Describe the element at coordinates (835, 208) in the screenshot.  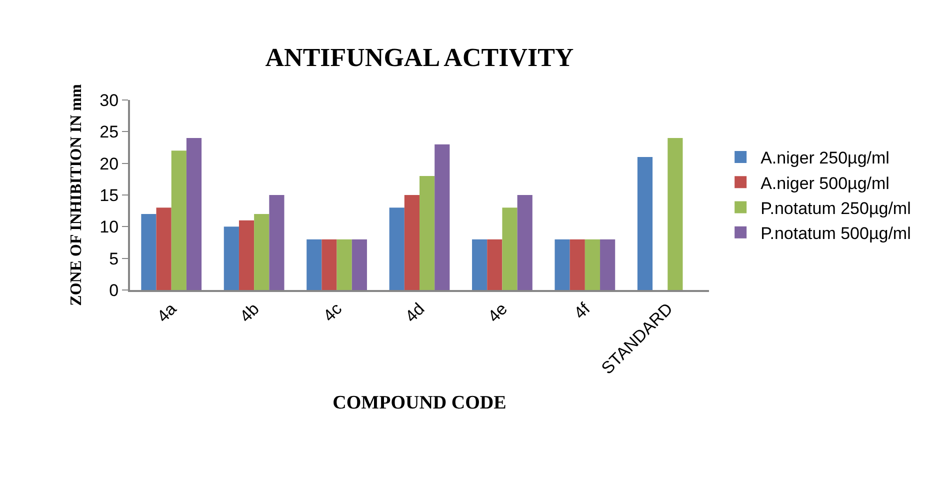
I see `legend-label: P.notatum 250µg/ml` at that location.